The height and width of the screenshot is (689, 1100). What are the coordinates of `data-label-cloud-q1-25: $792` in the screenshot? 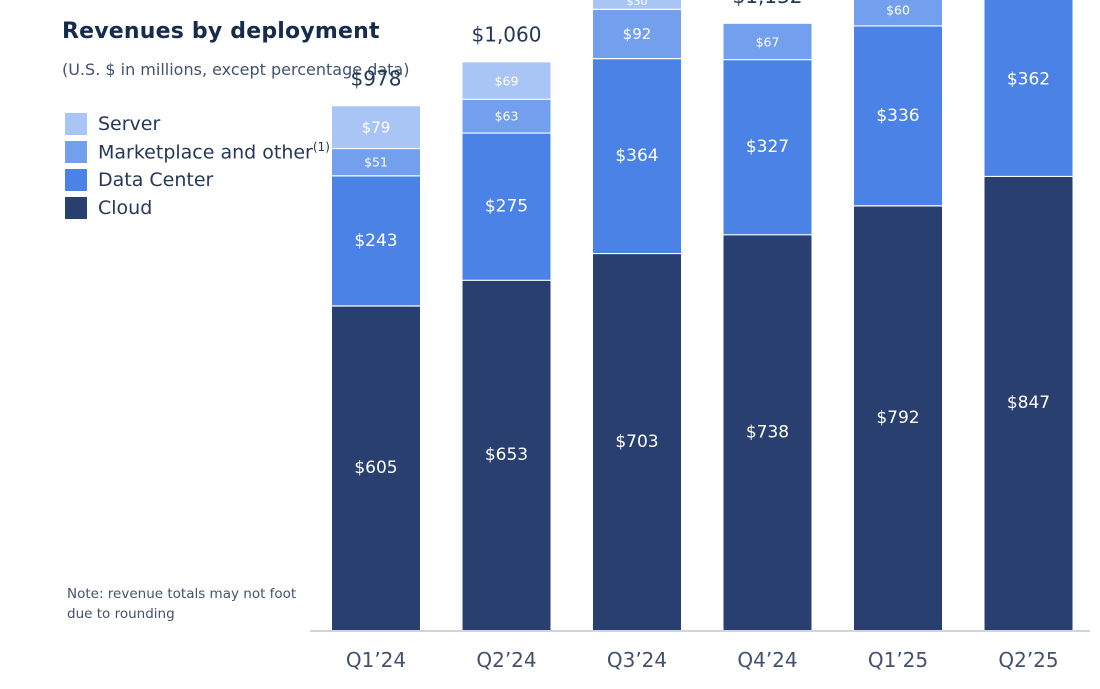 It's located at (897, 418).